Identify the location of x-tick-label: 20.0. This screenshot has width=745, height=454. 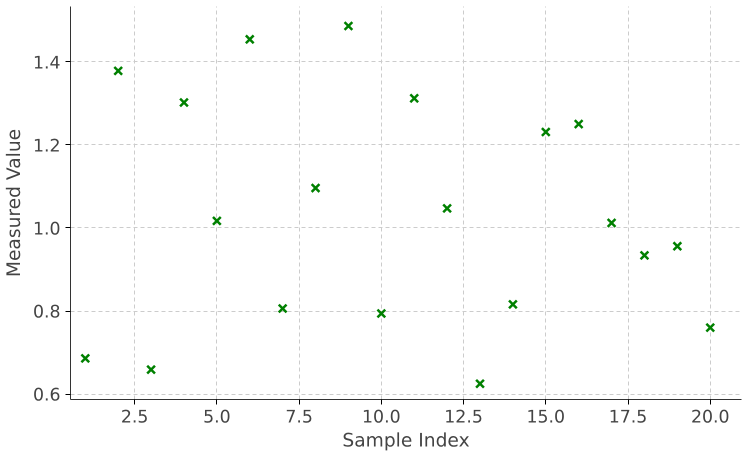
(710, 418).